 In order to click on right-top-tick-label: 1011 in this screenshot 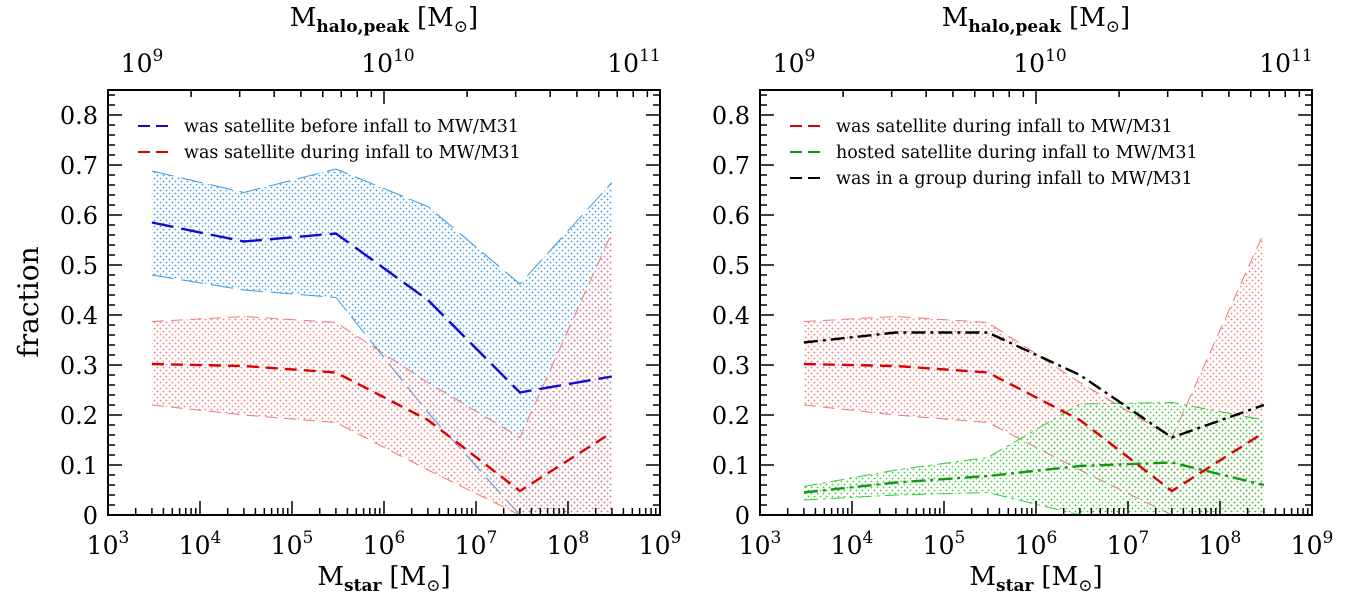, I will do `click(1285, 62)`.